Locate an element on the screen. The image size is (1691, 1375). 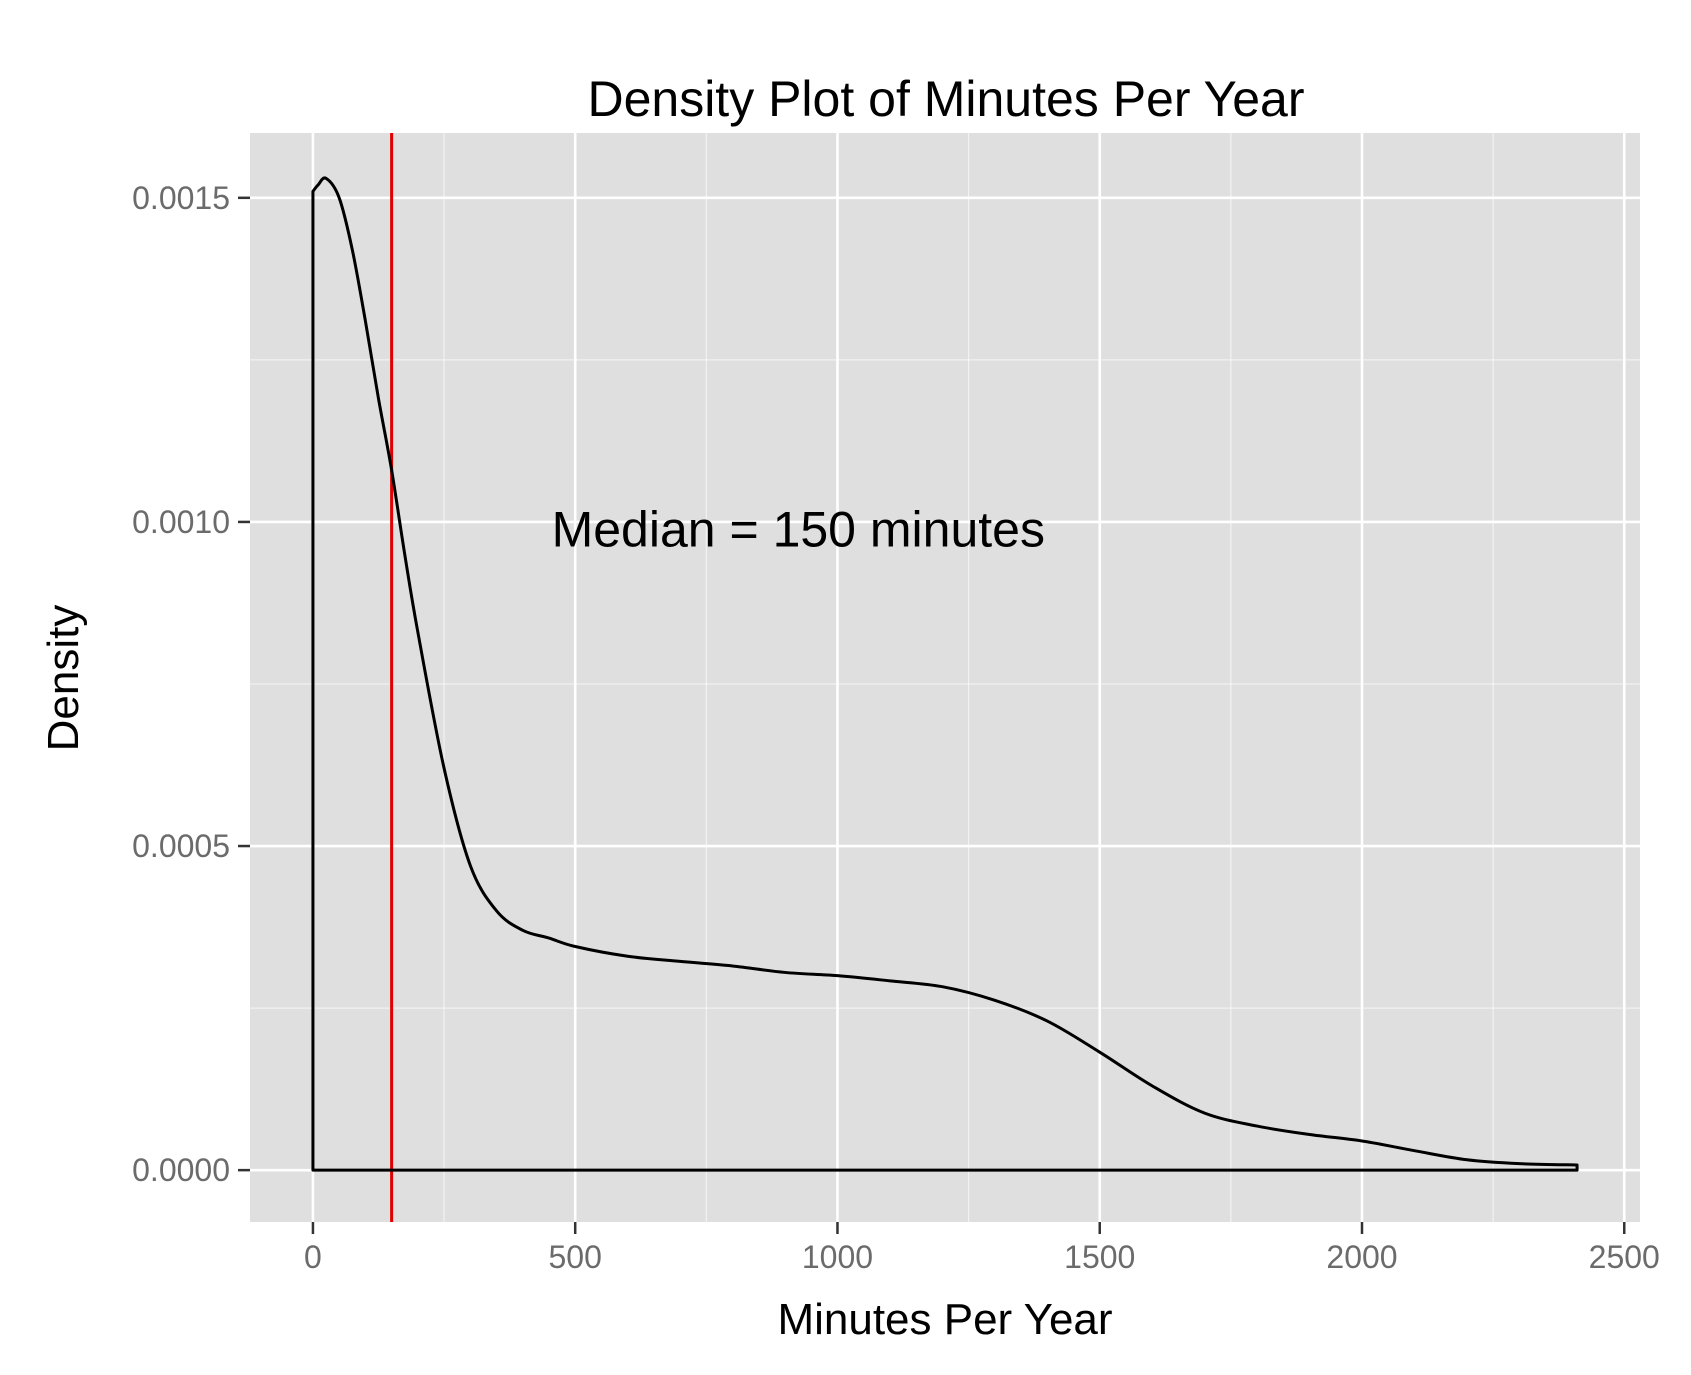
x-tick-label: 2000 is located at coordinates (1361, 1257).